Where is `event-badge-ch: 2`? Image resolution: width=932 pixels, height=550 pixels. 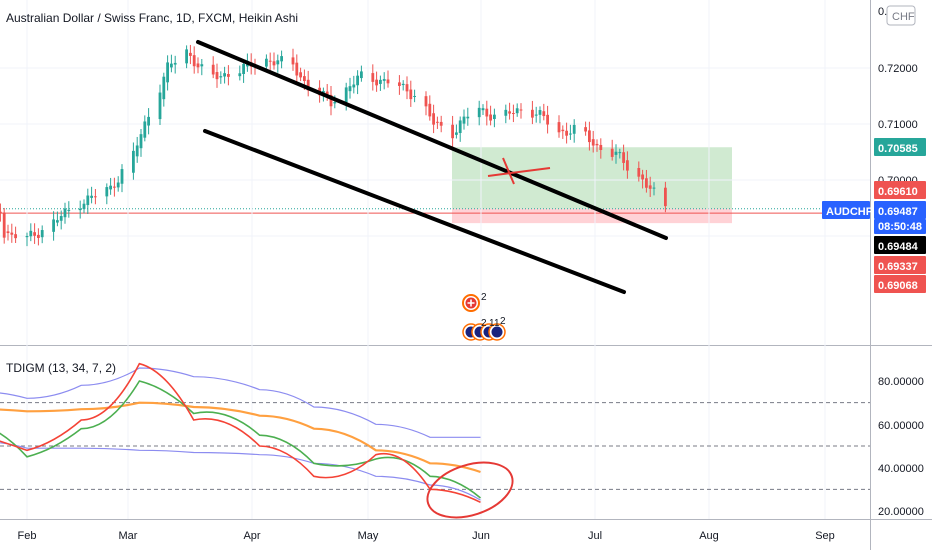 event-badge-ch: 2 is located at coordinates (474, 302).